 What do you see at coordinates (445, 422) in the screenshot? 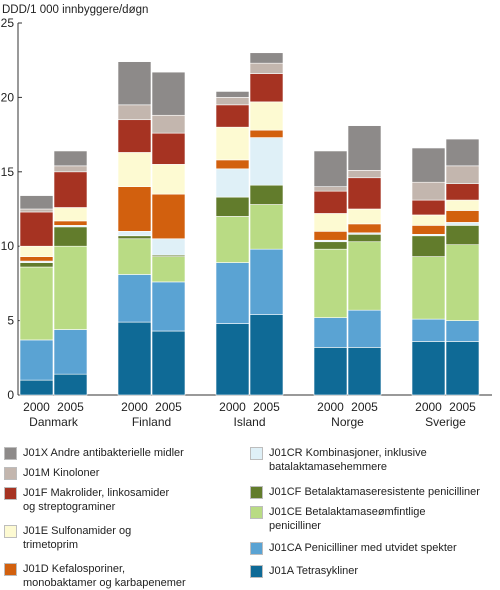
I see `x-group-label: Sverige` at bounding box center [445, 422].